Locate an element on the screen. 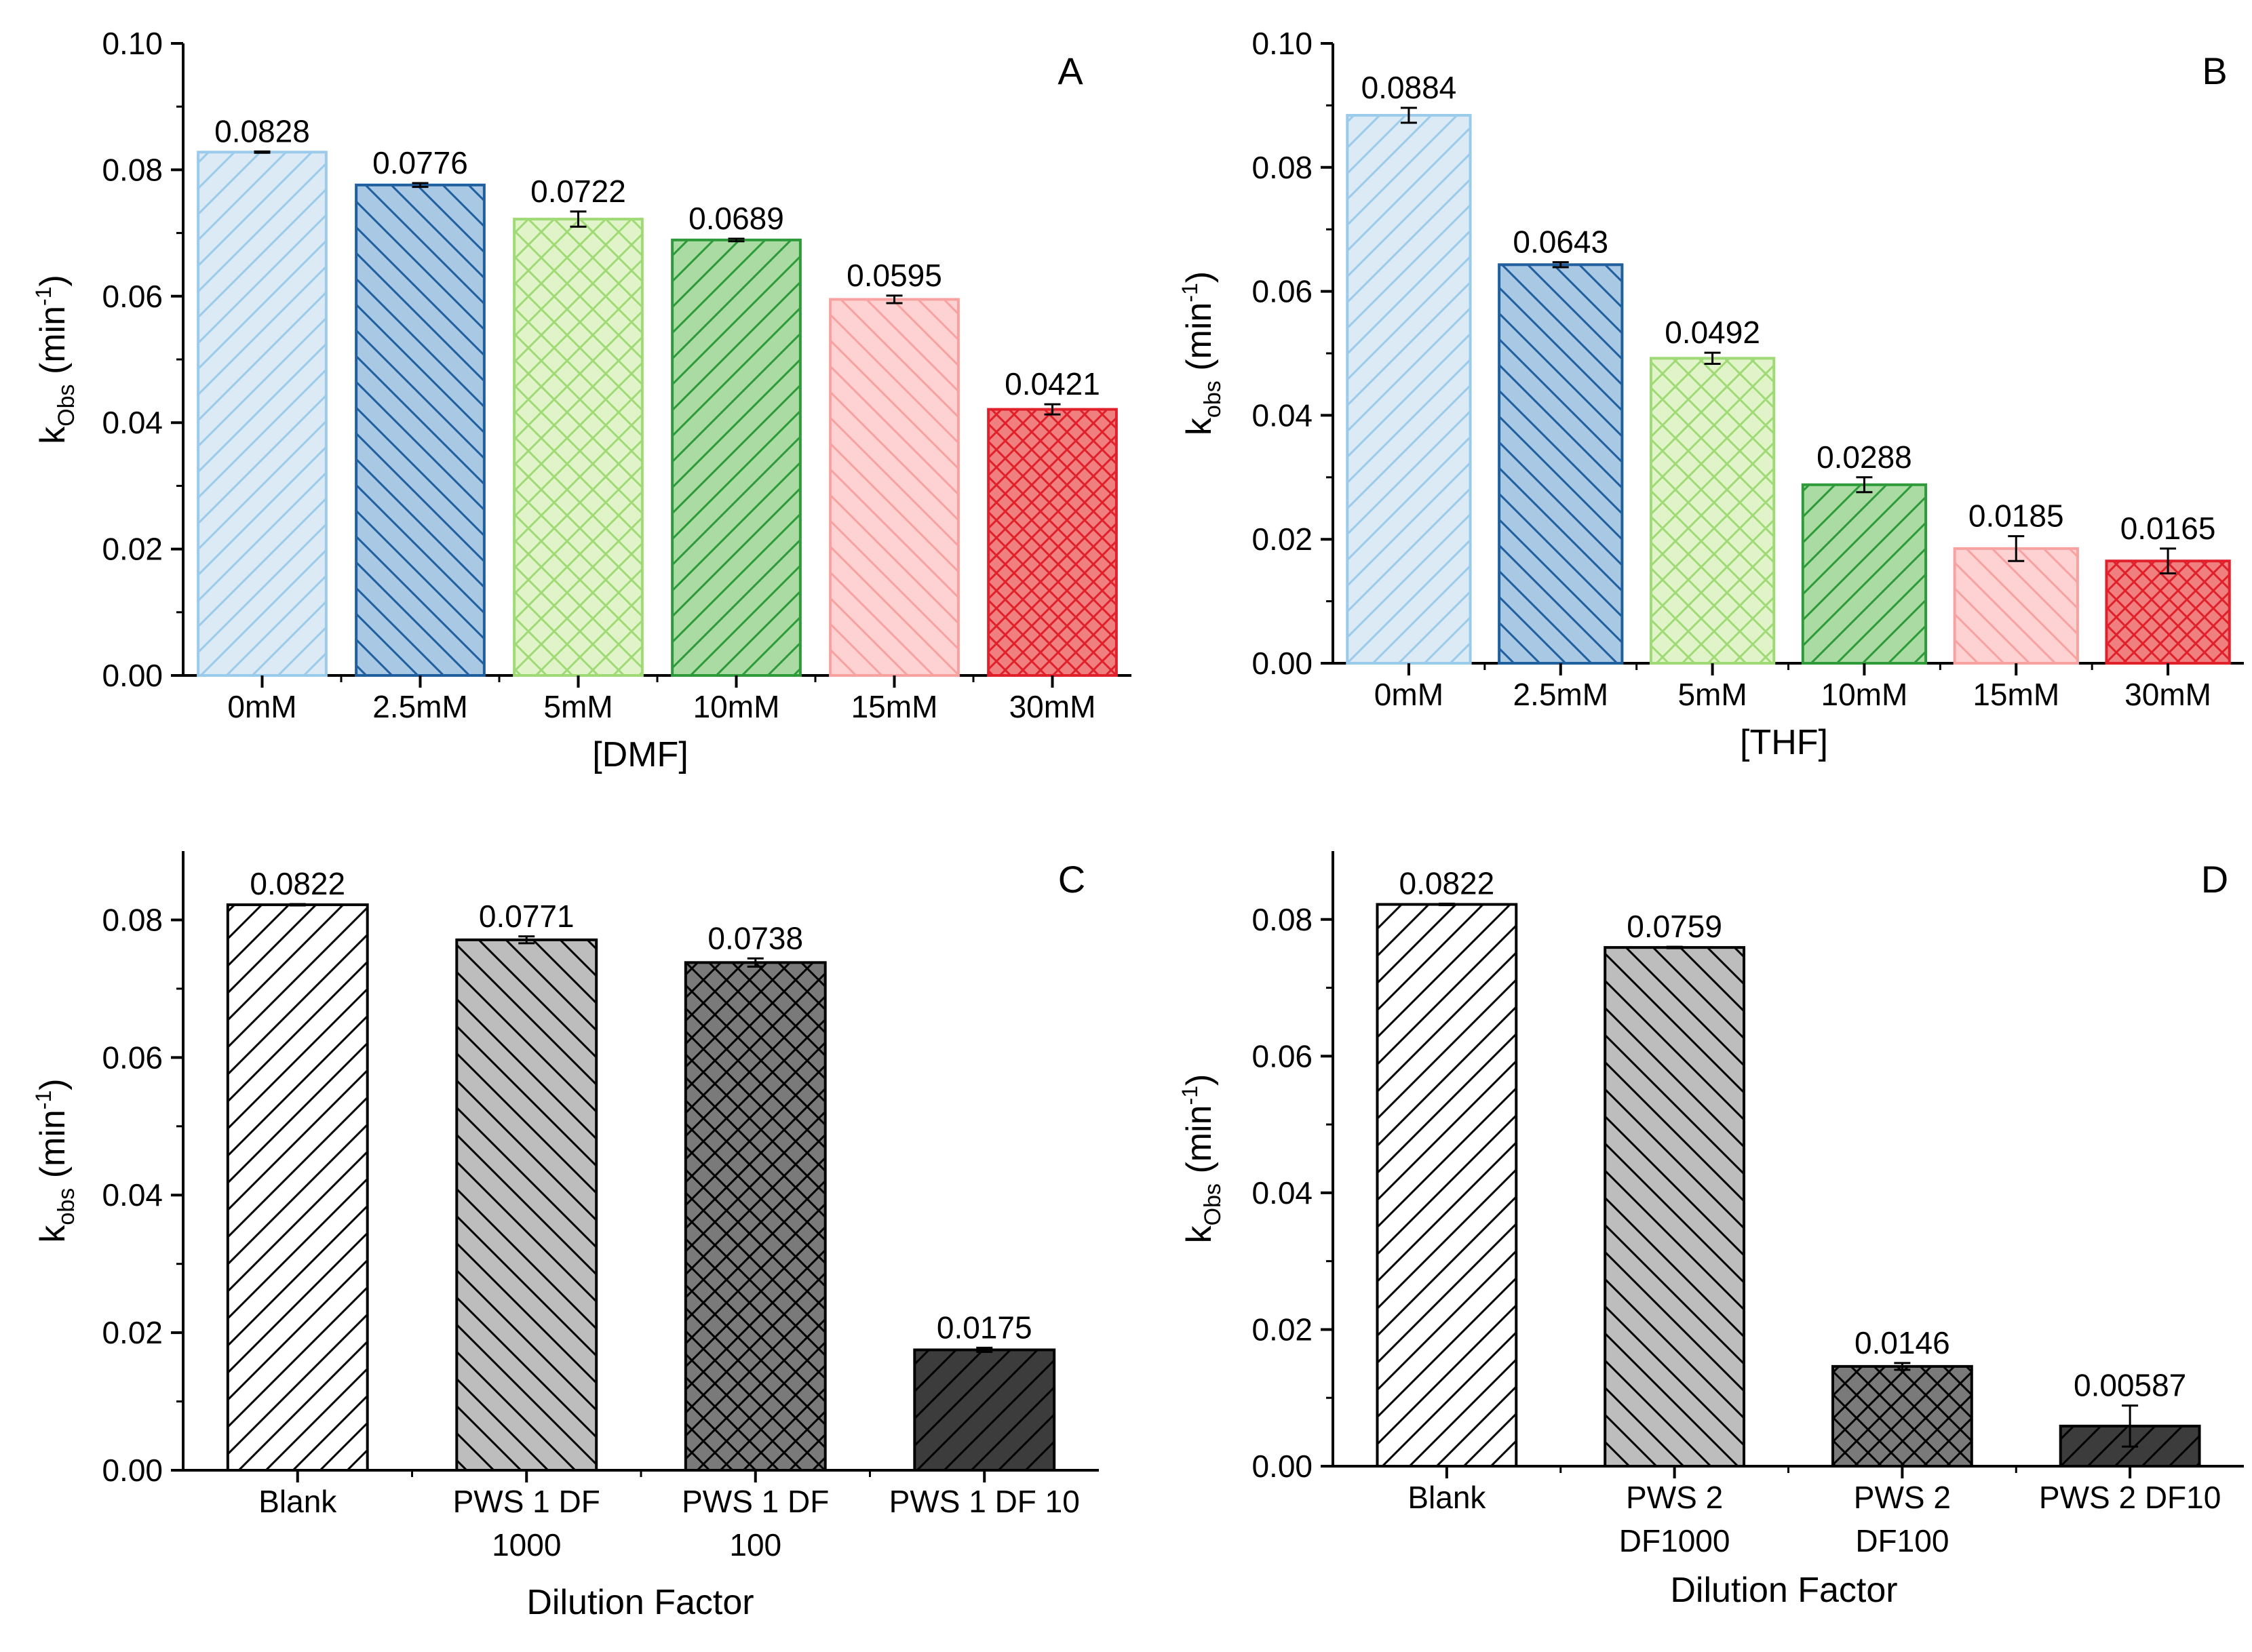 The width and height of the screenshot is (2252, 1652). x-axis-title: [THF] is located at coordinates (1784, 742).